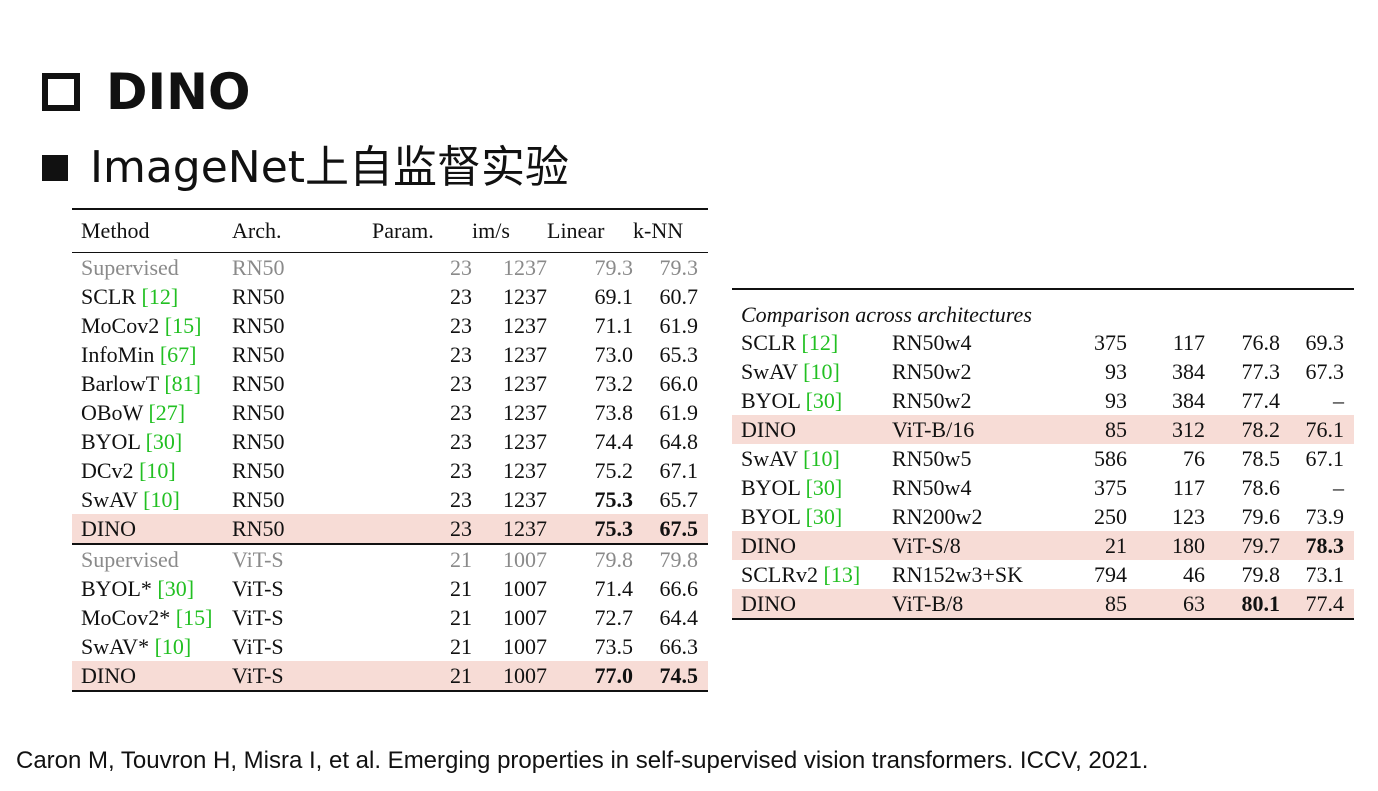 The width and height of the screenshot is (1378, 791). What do you see at coordinates (679, 412) in the screenshot?
I see `knn-cell-value: 61.9` at bounding box center [679, 412].